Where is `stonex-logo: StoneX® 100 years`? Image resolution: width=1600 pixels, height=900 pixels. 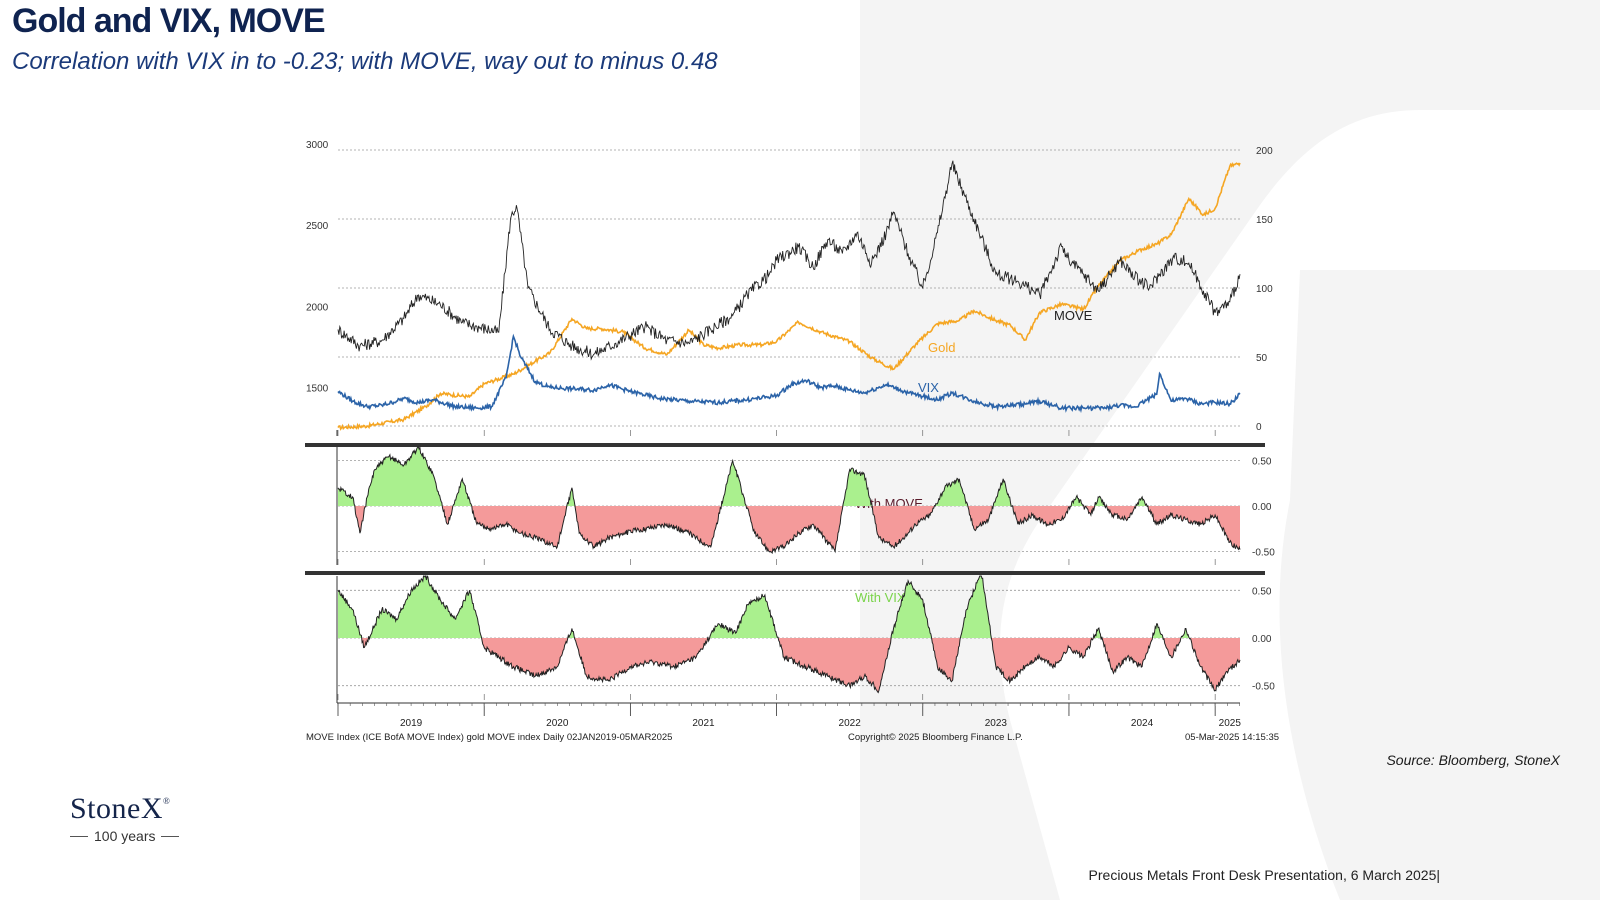 stonex-logo: StoneX® 100 years is located at coordinates (135, 818).